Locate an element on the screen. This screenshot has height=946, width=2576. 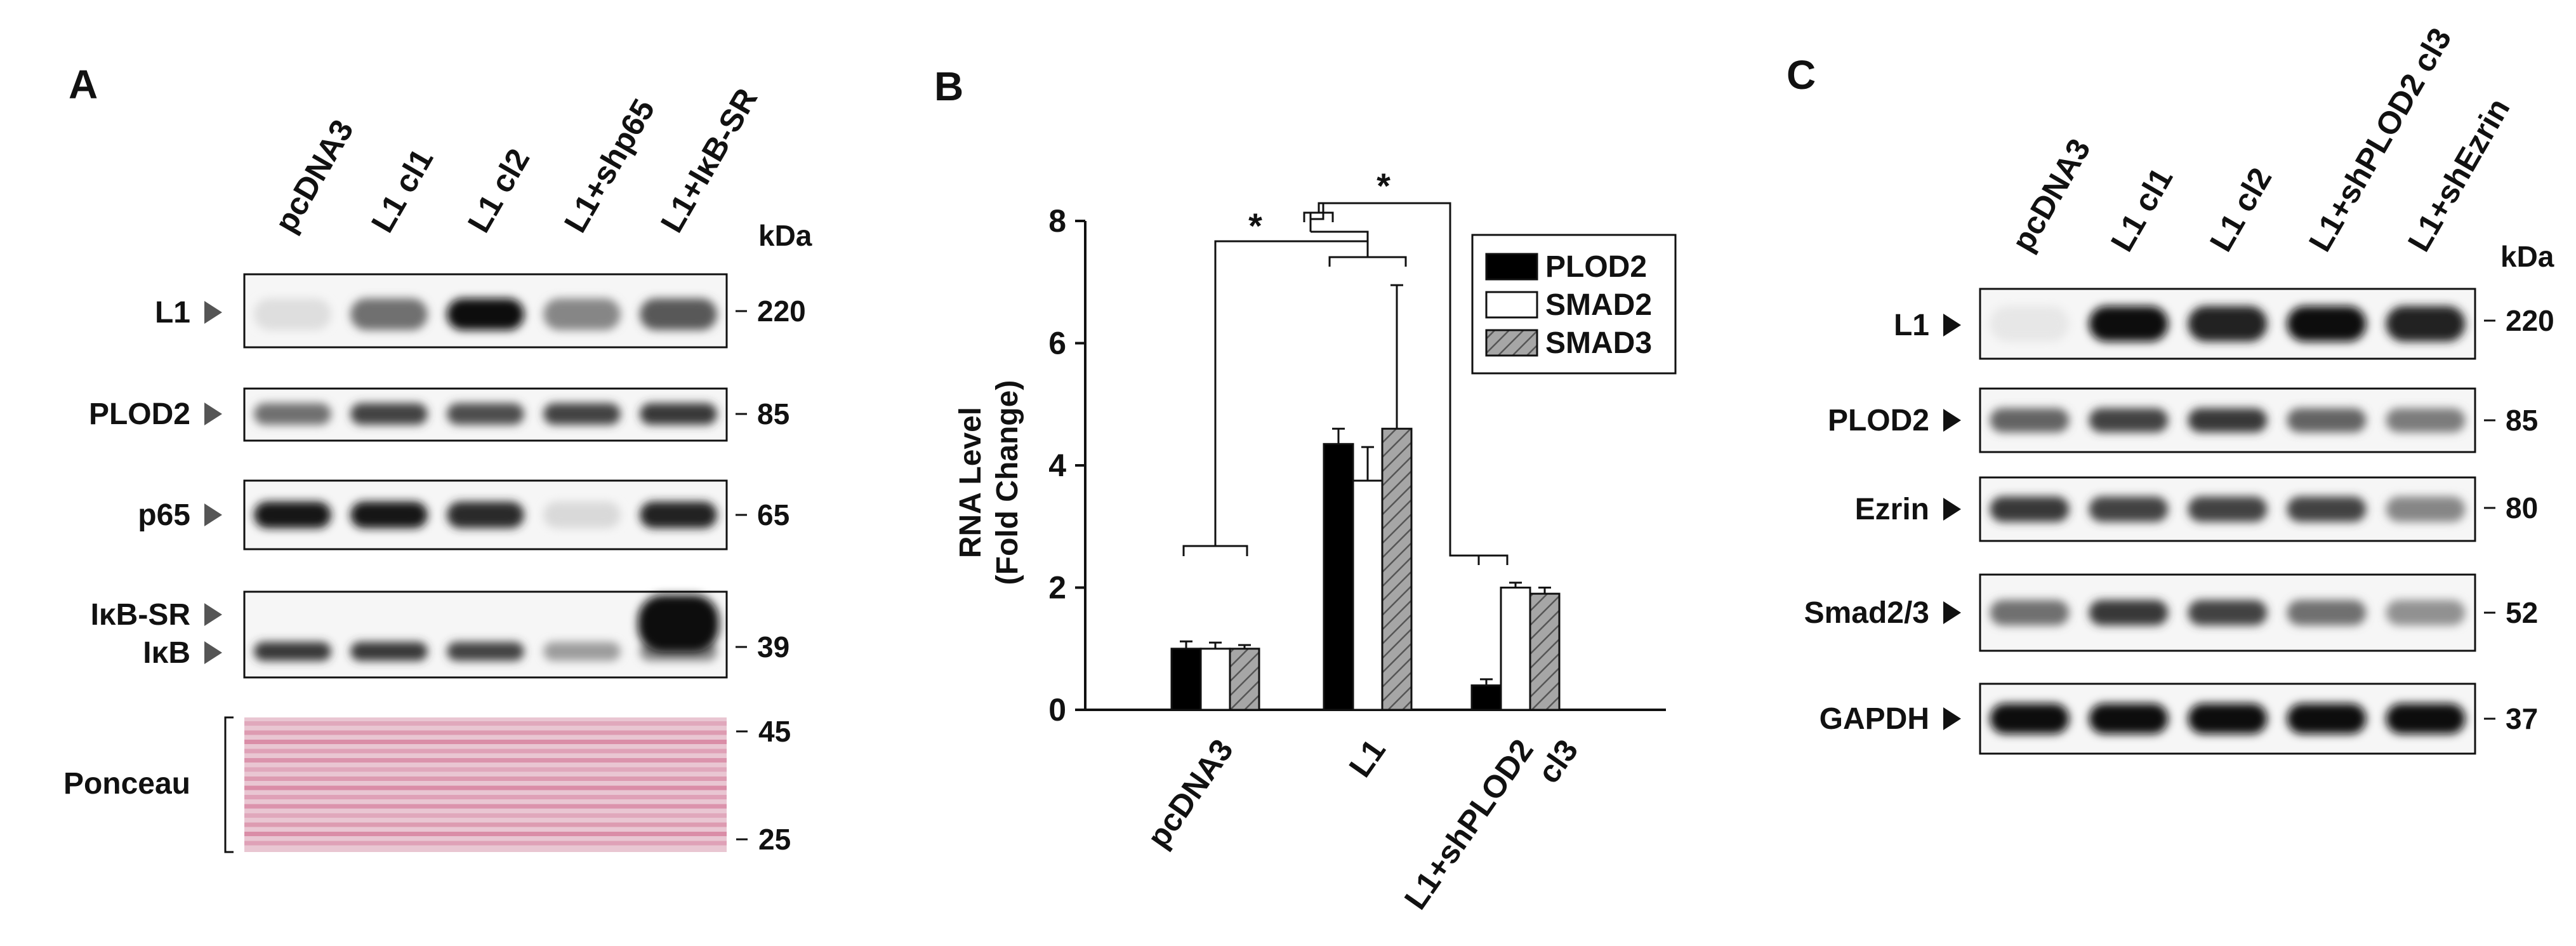
marker-label-80: 80 is located at coordinates (2522, 507).